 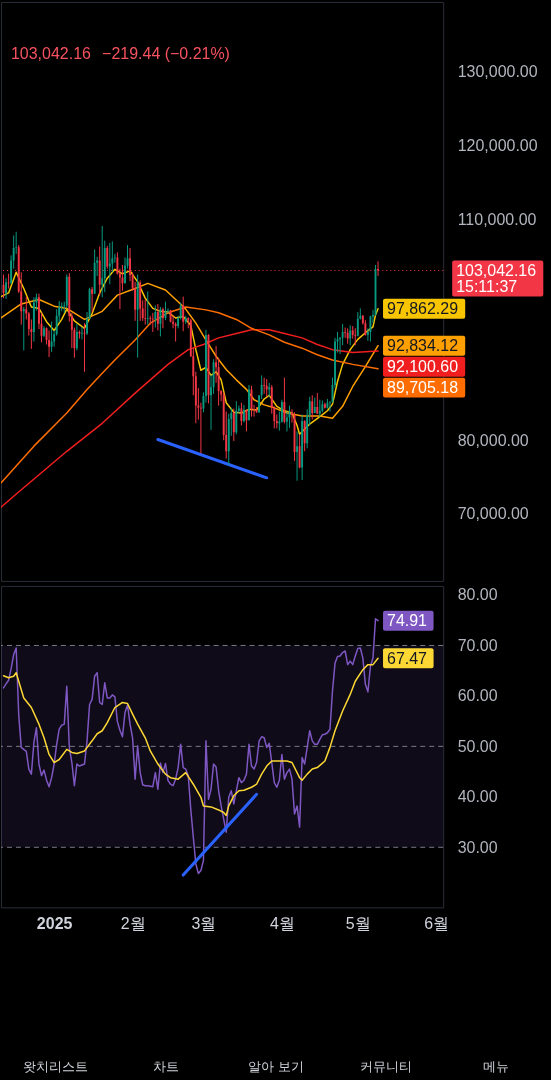 What do you see at coordinates (51, 53) in the screenshot?
I see `text: 103,042.16` at bounding box center [51, 53].